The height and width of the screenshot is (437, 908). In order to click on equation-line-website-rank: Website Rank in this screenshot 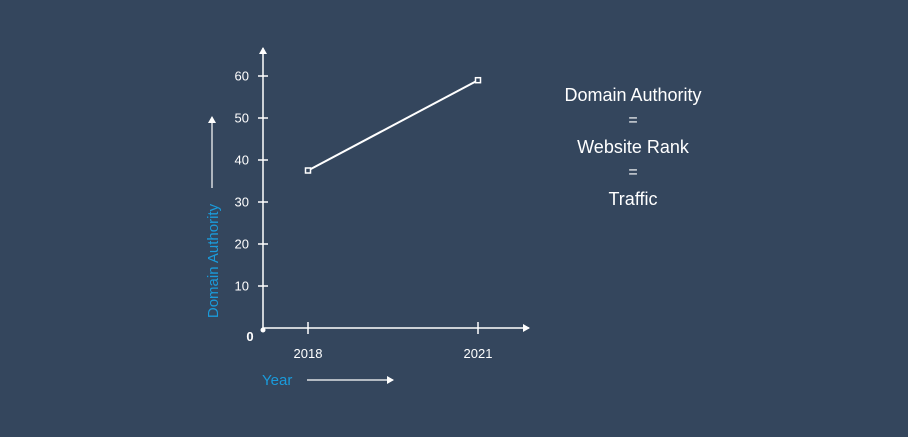, I will do `click(633, 147)`.